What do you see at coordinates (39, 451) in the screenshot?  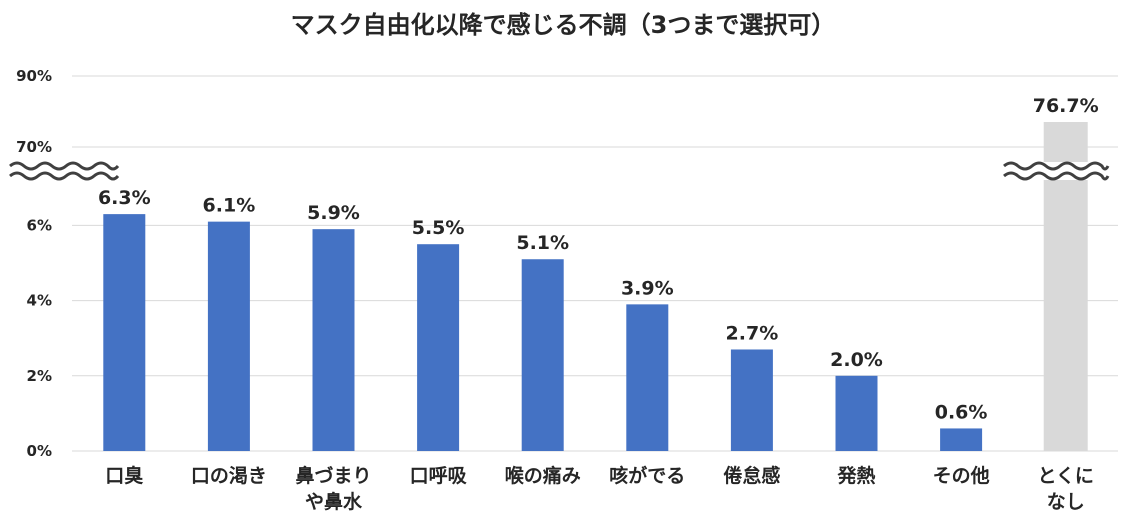 I see `y-tick-label: 0%` at bounding box center [39, 451].